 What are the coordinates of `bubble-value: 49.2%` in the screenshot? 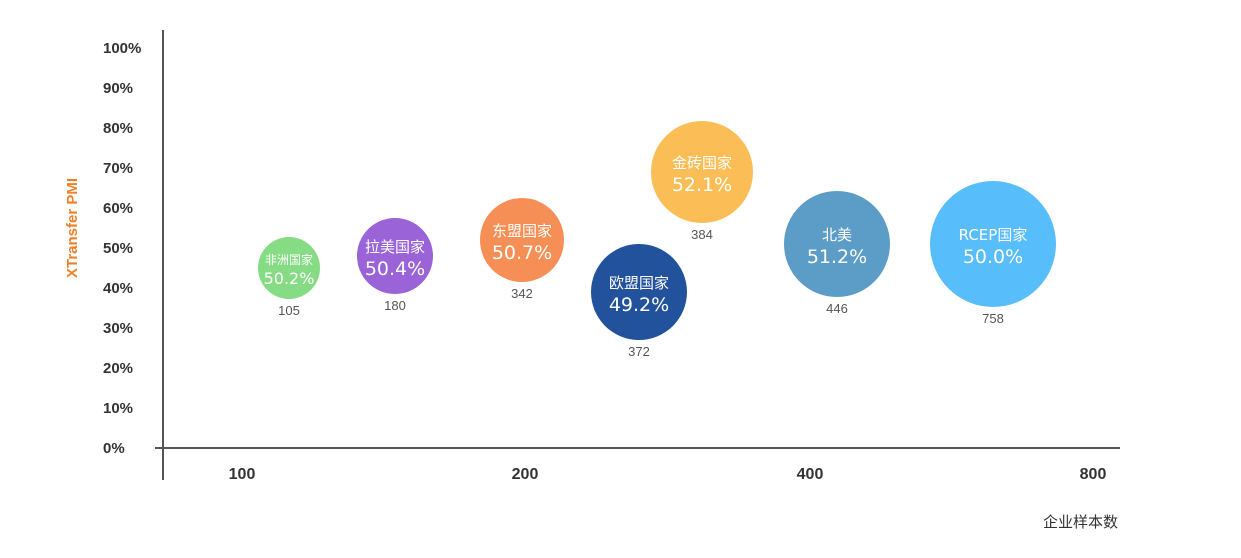 It's located at (639, 305).